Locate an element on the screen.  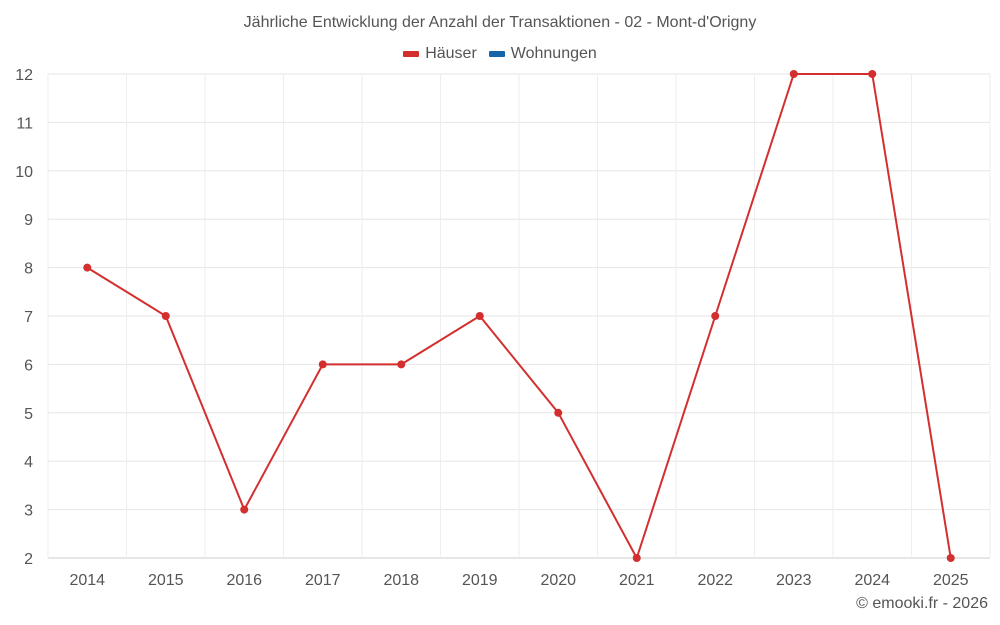
x-tick-label: 2024 is located at coordinates (872, 580).